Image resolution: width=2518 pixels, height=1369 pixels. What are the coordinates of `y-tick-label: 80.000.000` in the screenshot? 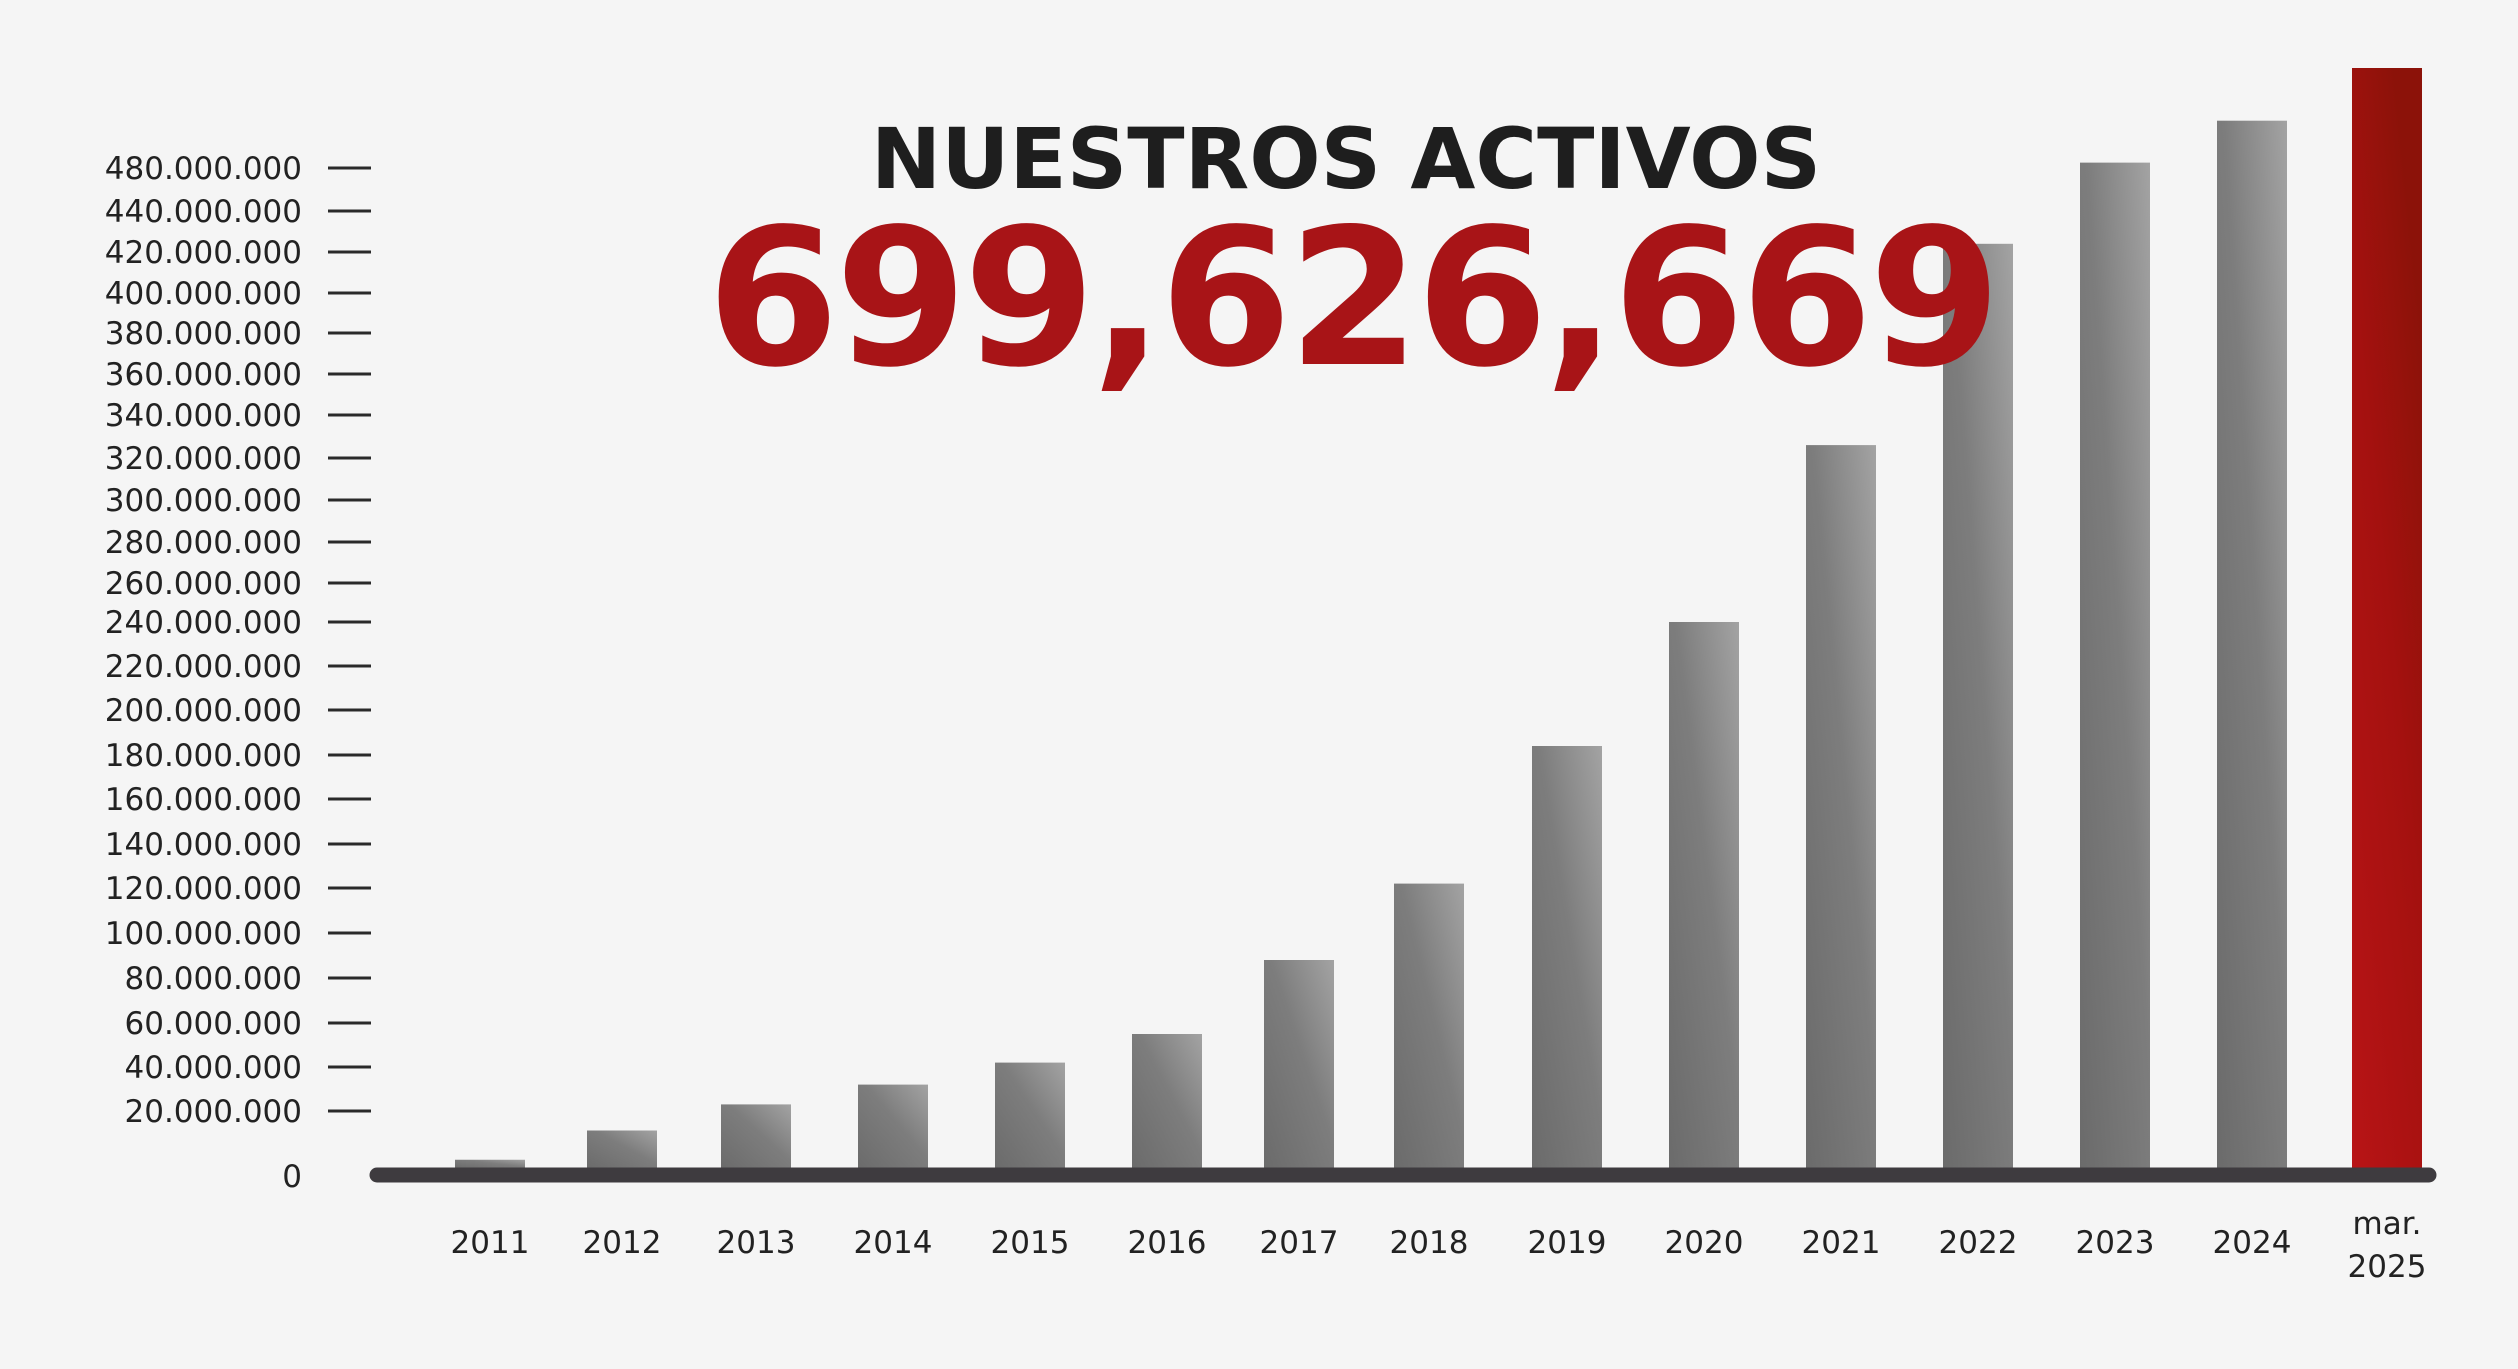 It's located at (214, 979).